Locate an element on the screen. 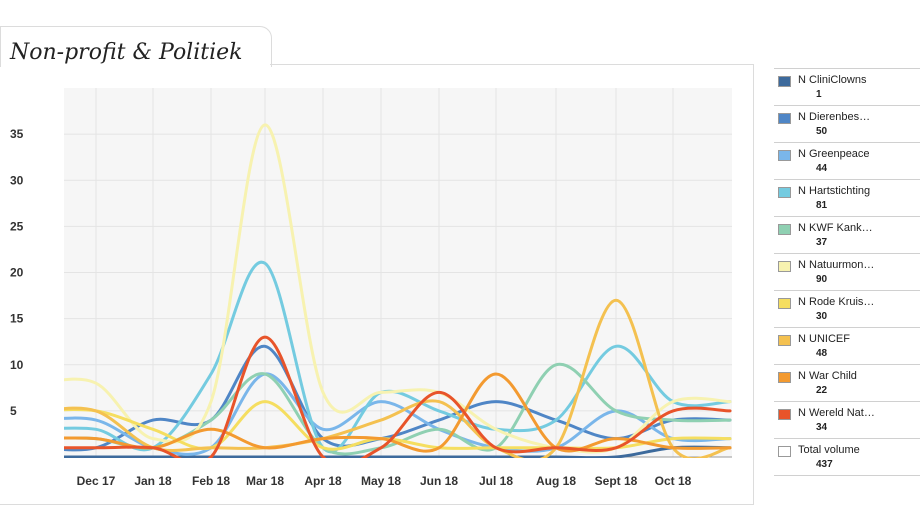 The image size is (920, 518). y-tick-label: 10 is located at coordinates (17, 365).